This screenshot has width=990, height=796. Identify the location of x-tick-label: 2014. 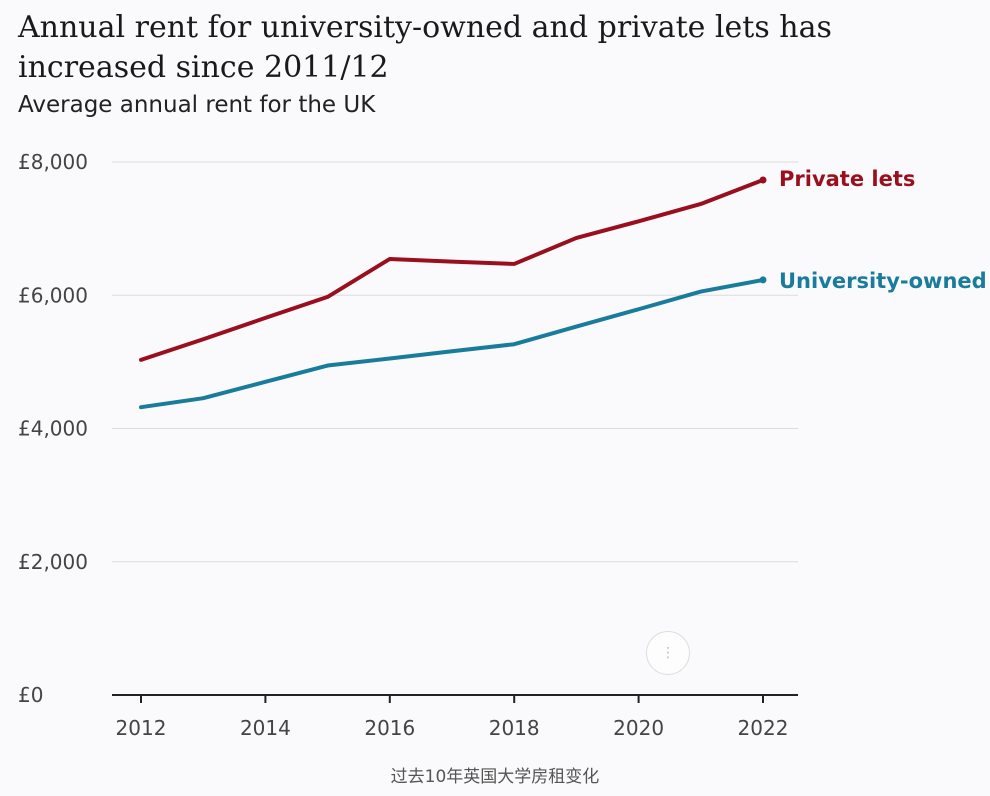
(265, 728).